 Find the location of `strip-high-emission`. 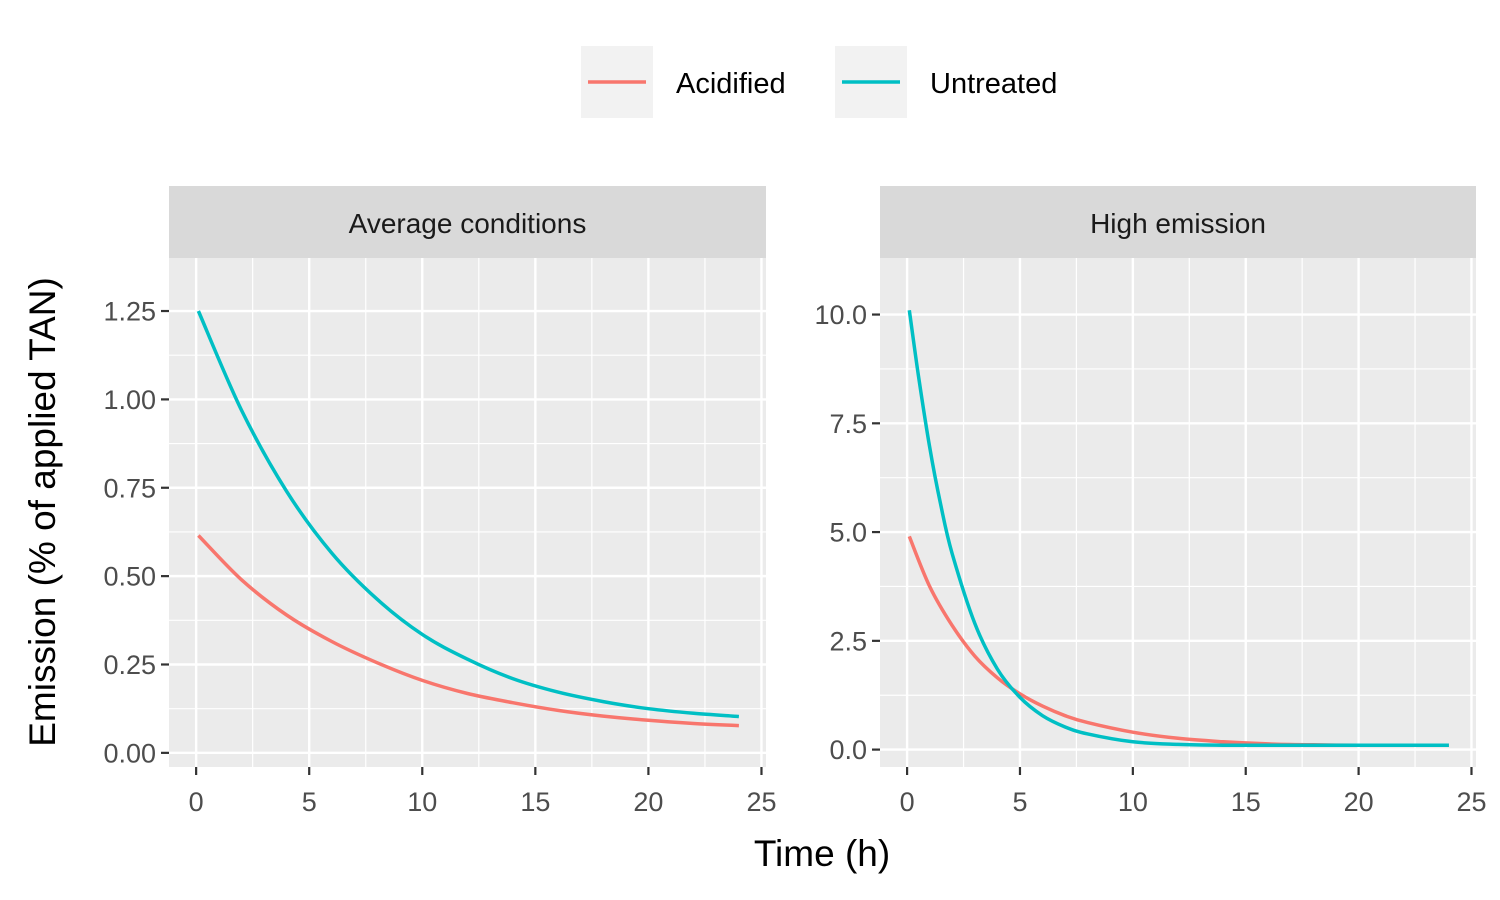

strip-high-emission is located at coordinates (1178, 222).